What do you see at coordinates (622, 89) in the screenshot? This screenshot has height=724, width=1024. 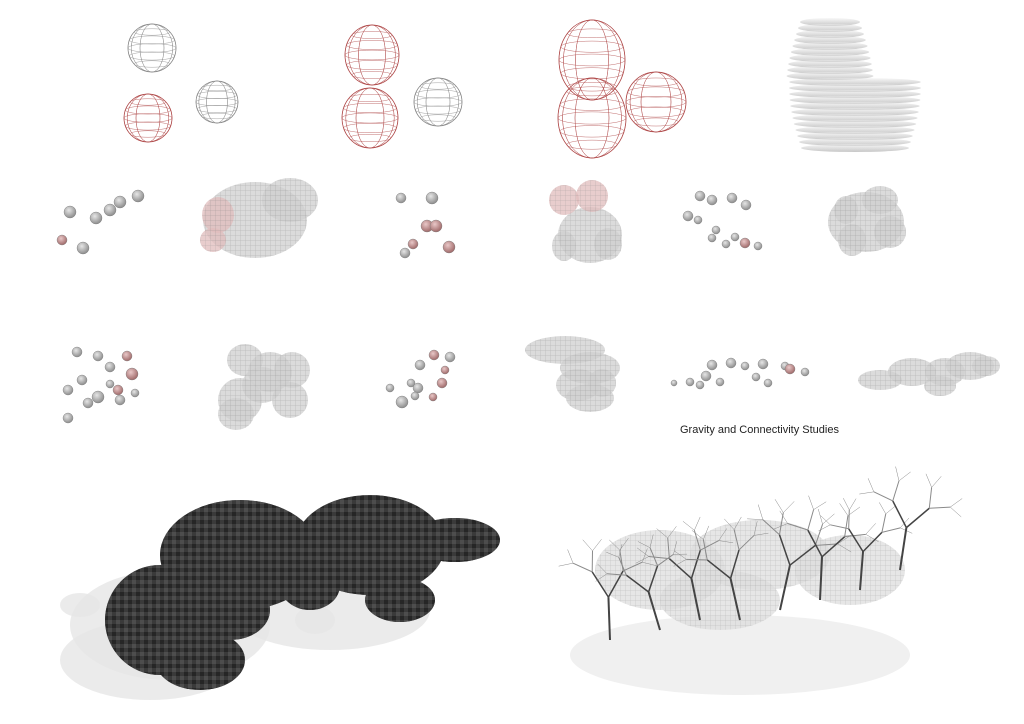 I see `merged-blob-wireframe` at bounding box center [622, 89].